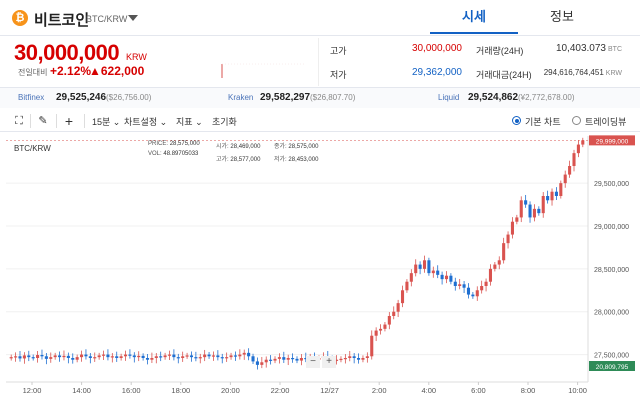  I want to click on x-tick-label: 6:00, so click(478, 390).